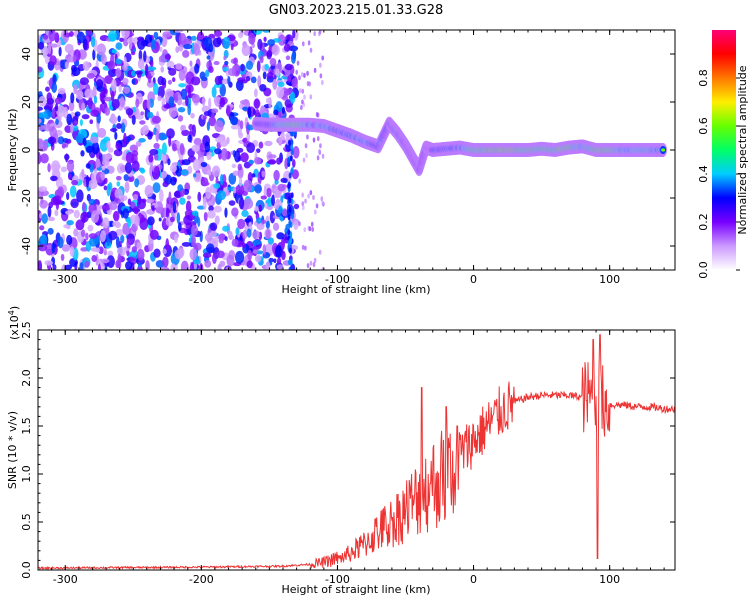 The image size is (750, 600). I want to click on spectrogram-x-tick-label: 0, so click(473, 279).